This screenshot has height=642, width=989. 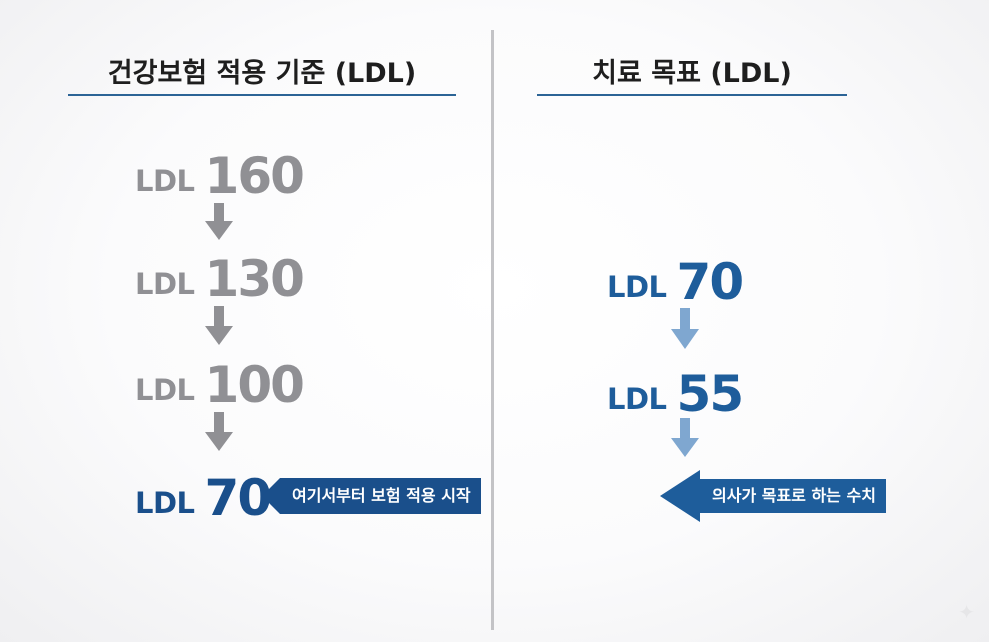 I want to click on right-callout: 의사가 목표로 하는 수치, so click(x=773, y=496).